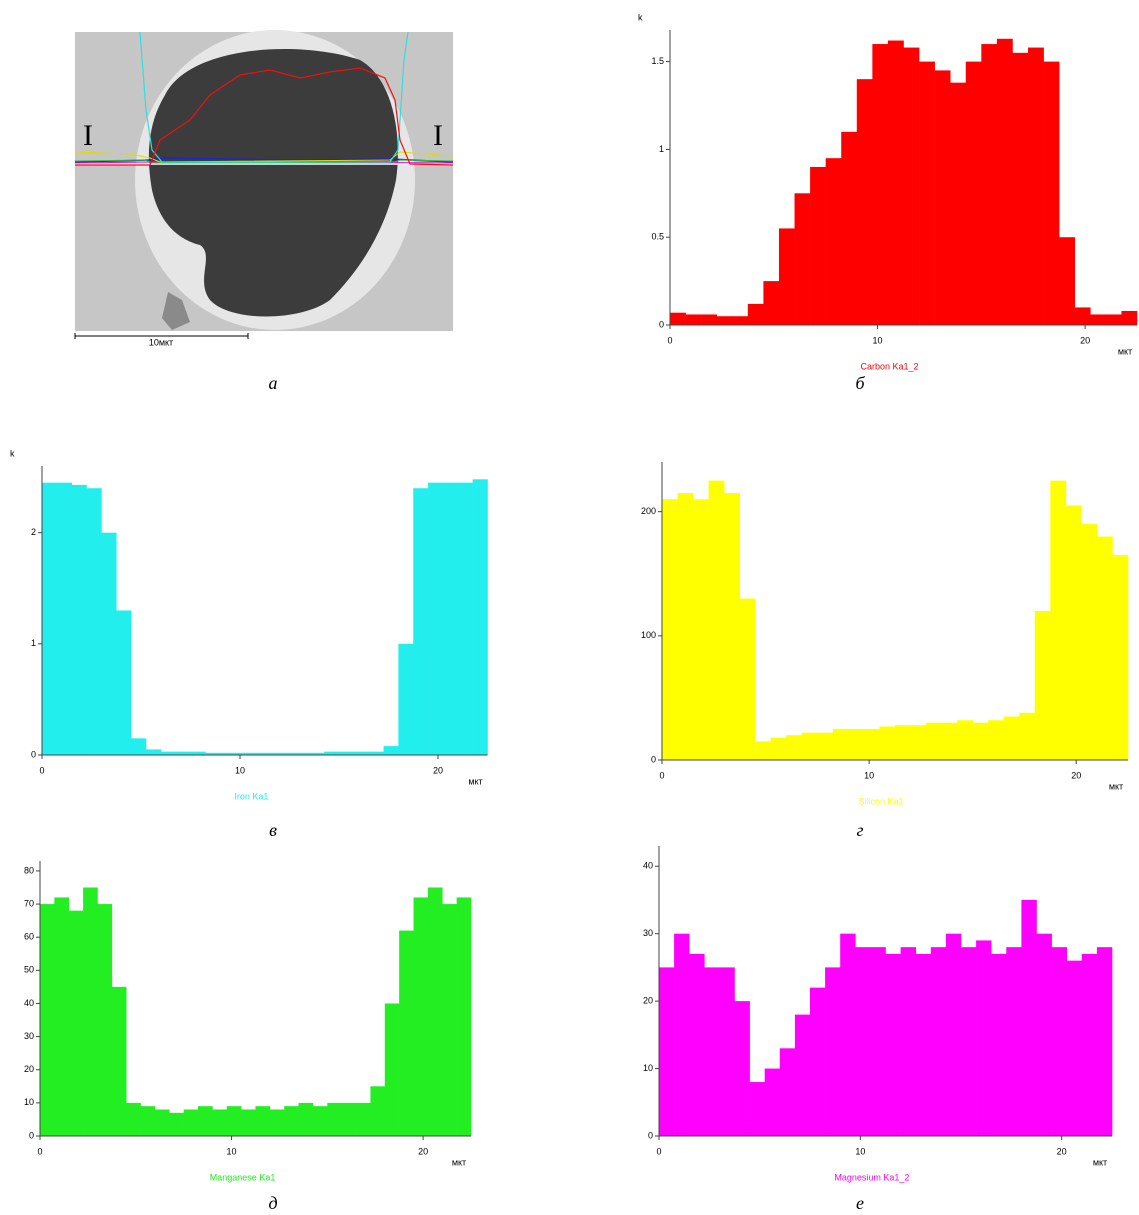 This screenshot has height=1215, width=1139. Describe the element at coordinates (29, 1036) in the screenshot. I see `y-tick-label: 30` at that location.